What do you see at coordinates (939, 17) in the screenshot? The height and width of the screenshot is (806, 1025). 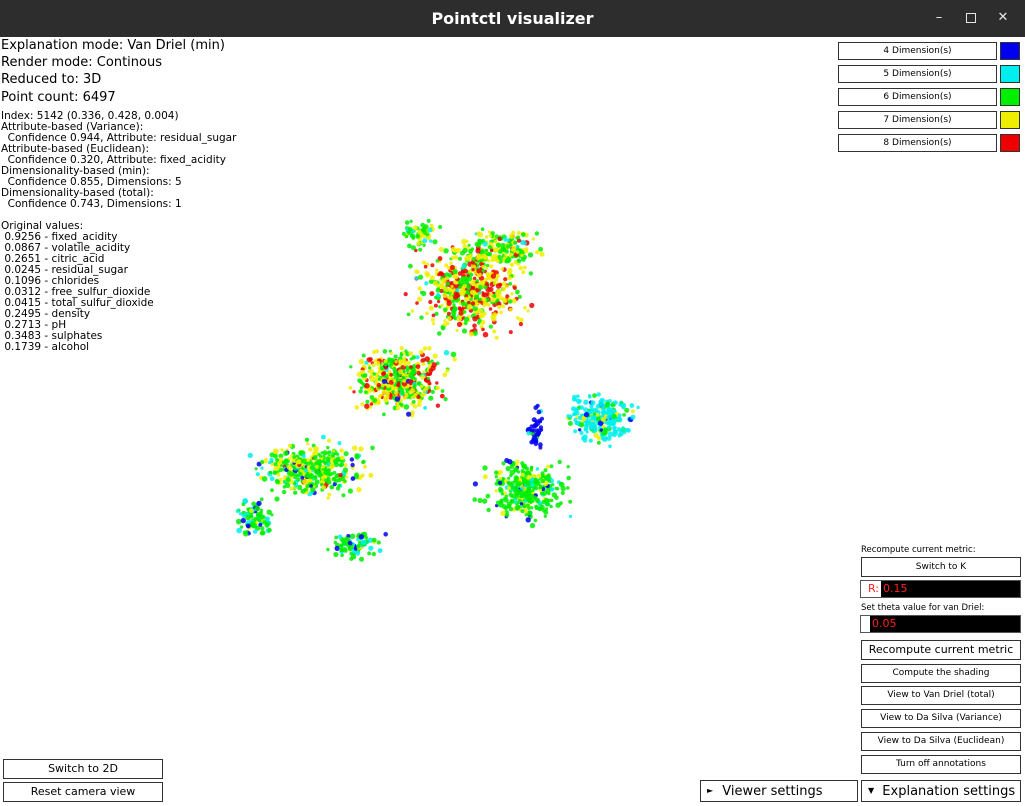 I see `minimize-icon: –` at bounding box center [939, 17].